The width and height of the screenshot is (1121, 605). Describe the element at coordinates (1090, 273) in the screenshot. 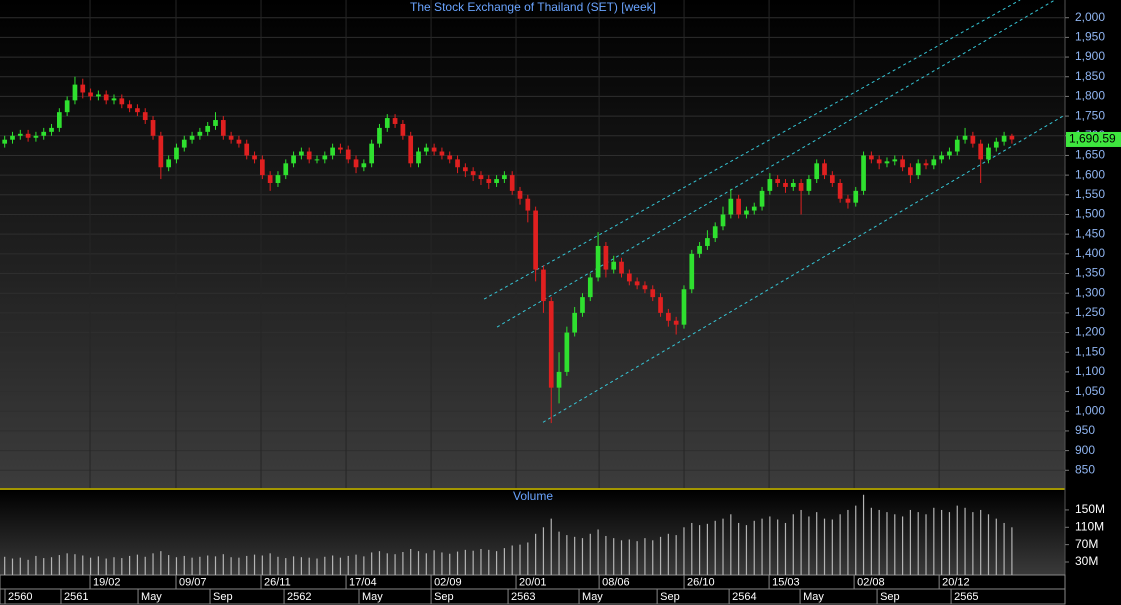

I see `y-tick-label: 1,350` at that location.